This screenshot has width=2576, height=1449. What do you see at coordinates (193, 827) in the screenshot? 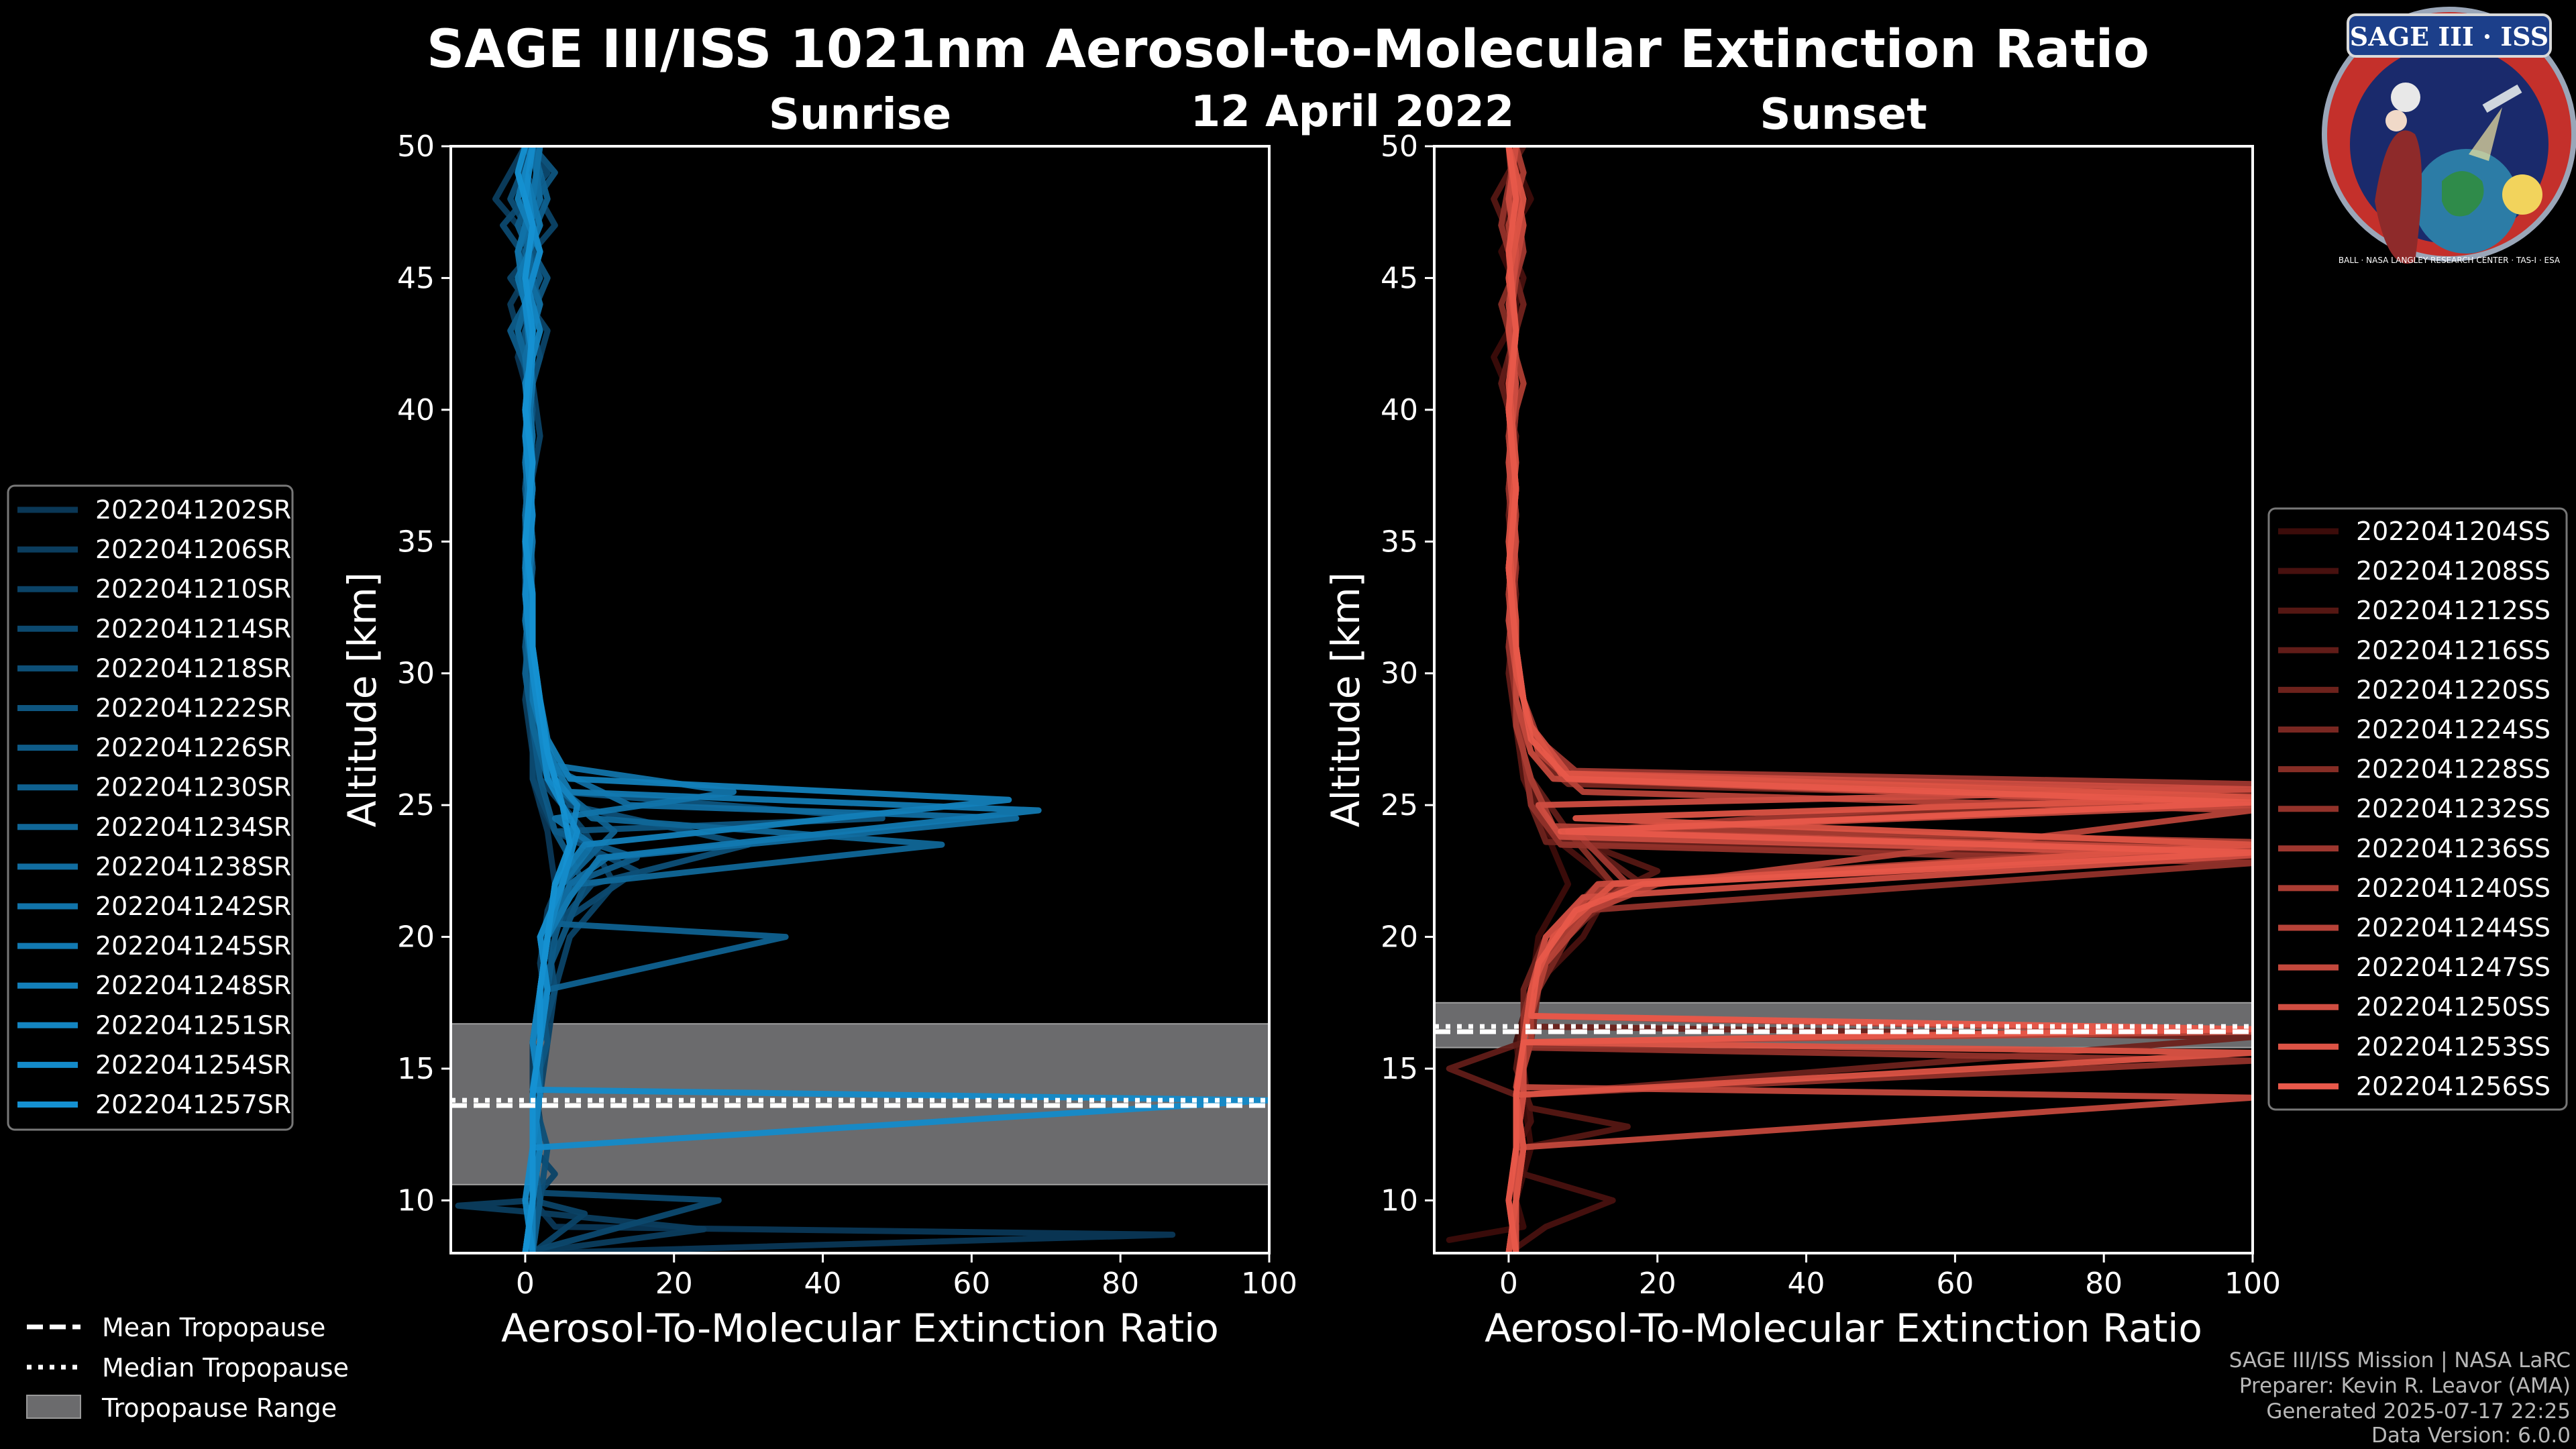
I see `sunrise-legend-label: 2022041234SR` at bounding box center [193, 827].